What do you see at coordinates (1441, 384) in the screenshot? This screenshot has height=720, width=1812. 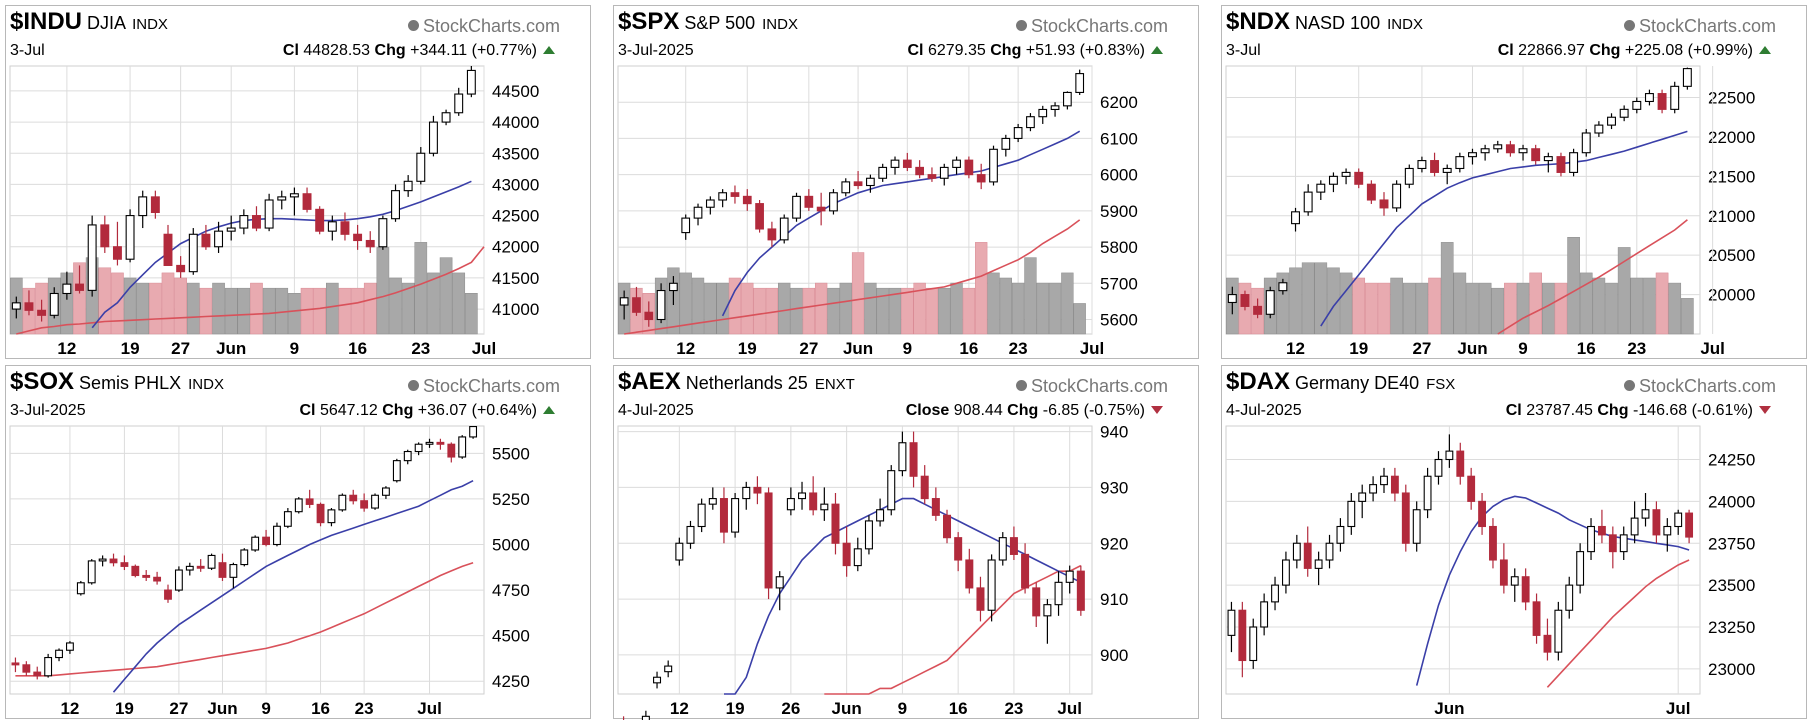 I see `chart-exchange: FSX` at bounding box center [1441, 384].